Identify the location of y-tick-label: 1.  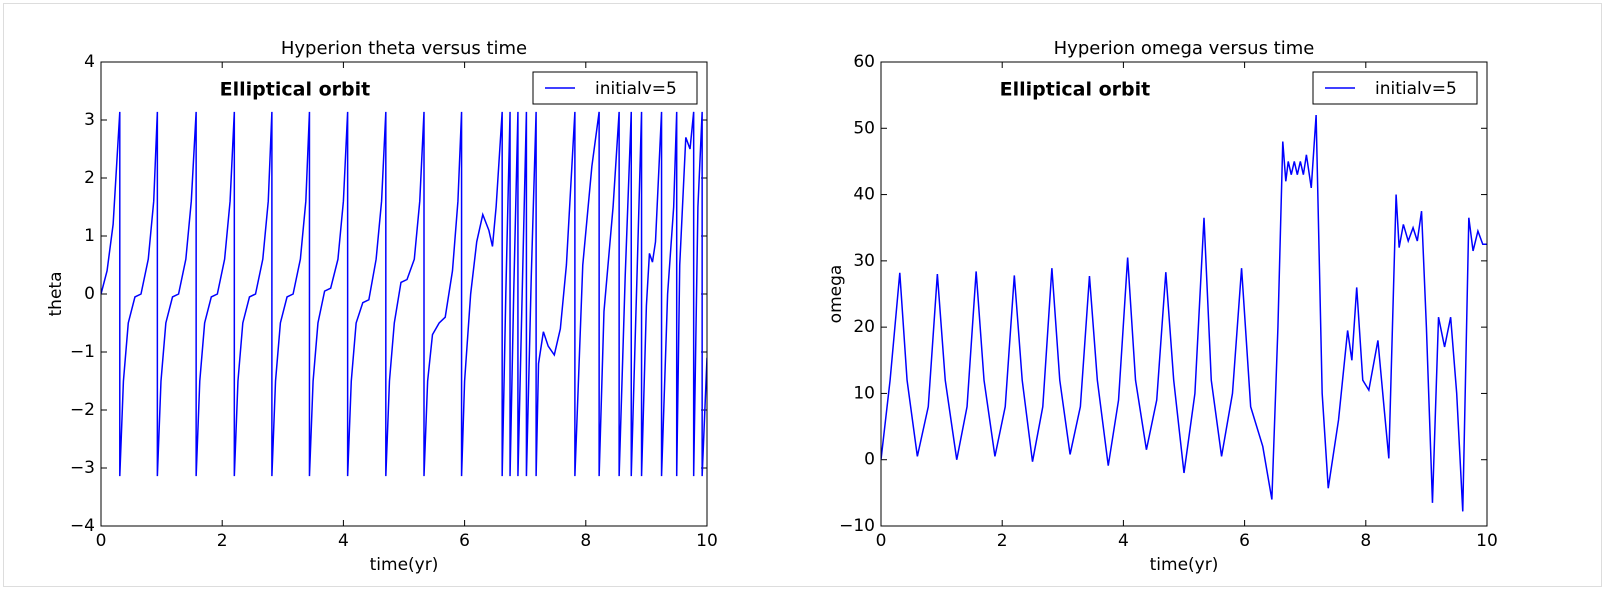
(89, 236).